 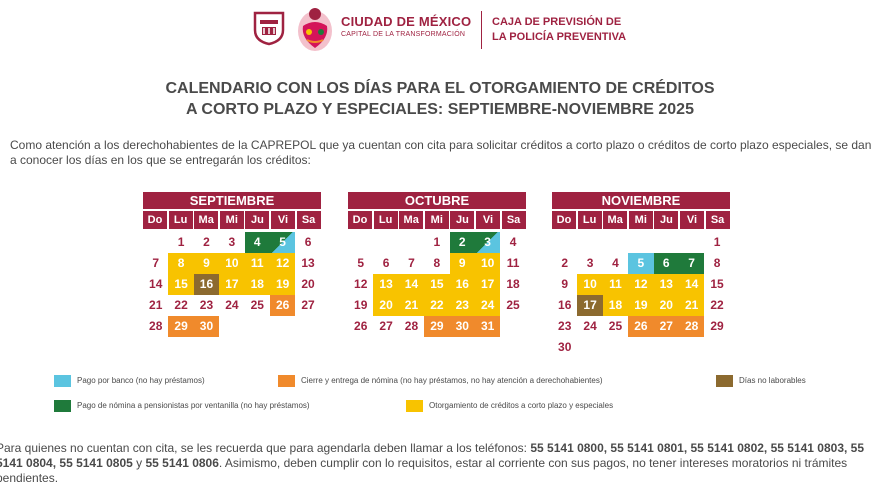 I want to click on day-cell: 16, so click(x=206, y=284).